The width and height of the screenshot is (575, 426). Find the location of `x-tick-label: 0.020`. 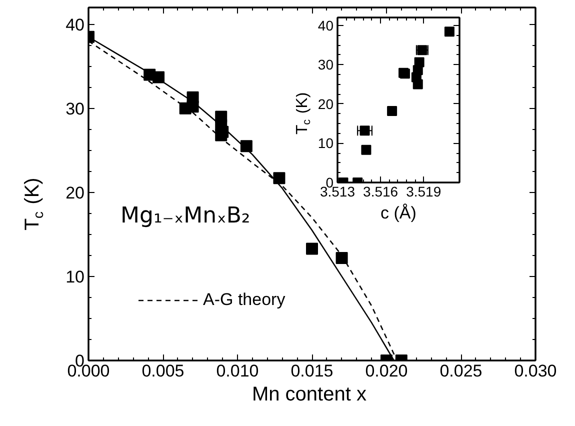

x-tick-label: 0.020 is located at coordinates (386, 371).